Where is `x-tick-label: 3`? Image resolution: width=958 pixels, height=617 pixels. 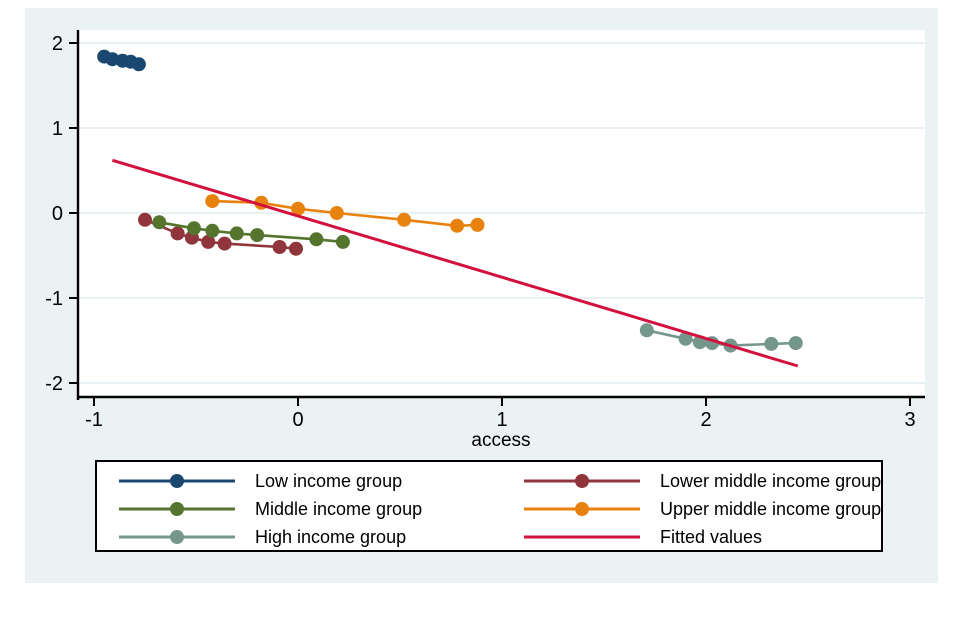 x-tick-label: 3 is located at coordinates (909, 420).